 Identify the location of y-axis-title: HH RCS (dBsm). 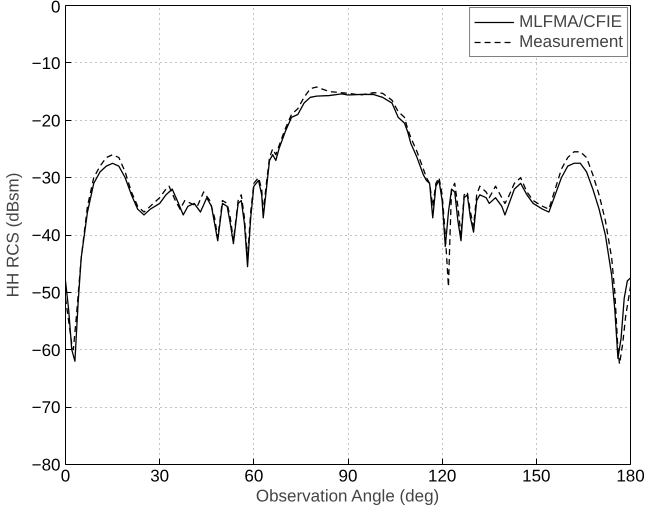
(13, 235).